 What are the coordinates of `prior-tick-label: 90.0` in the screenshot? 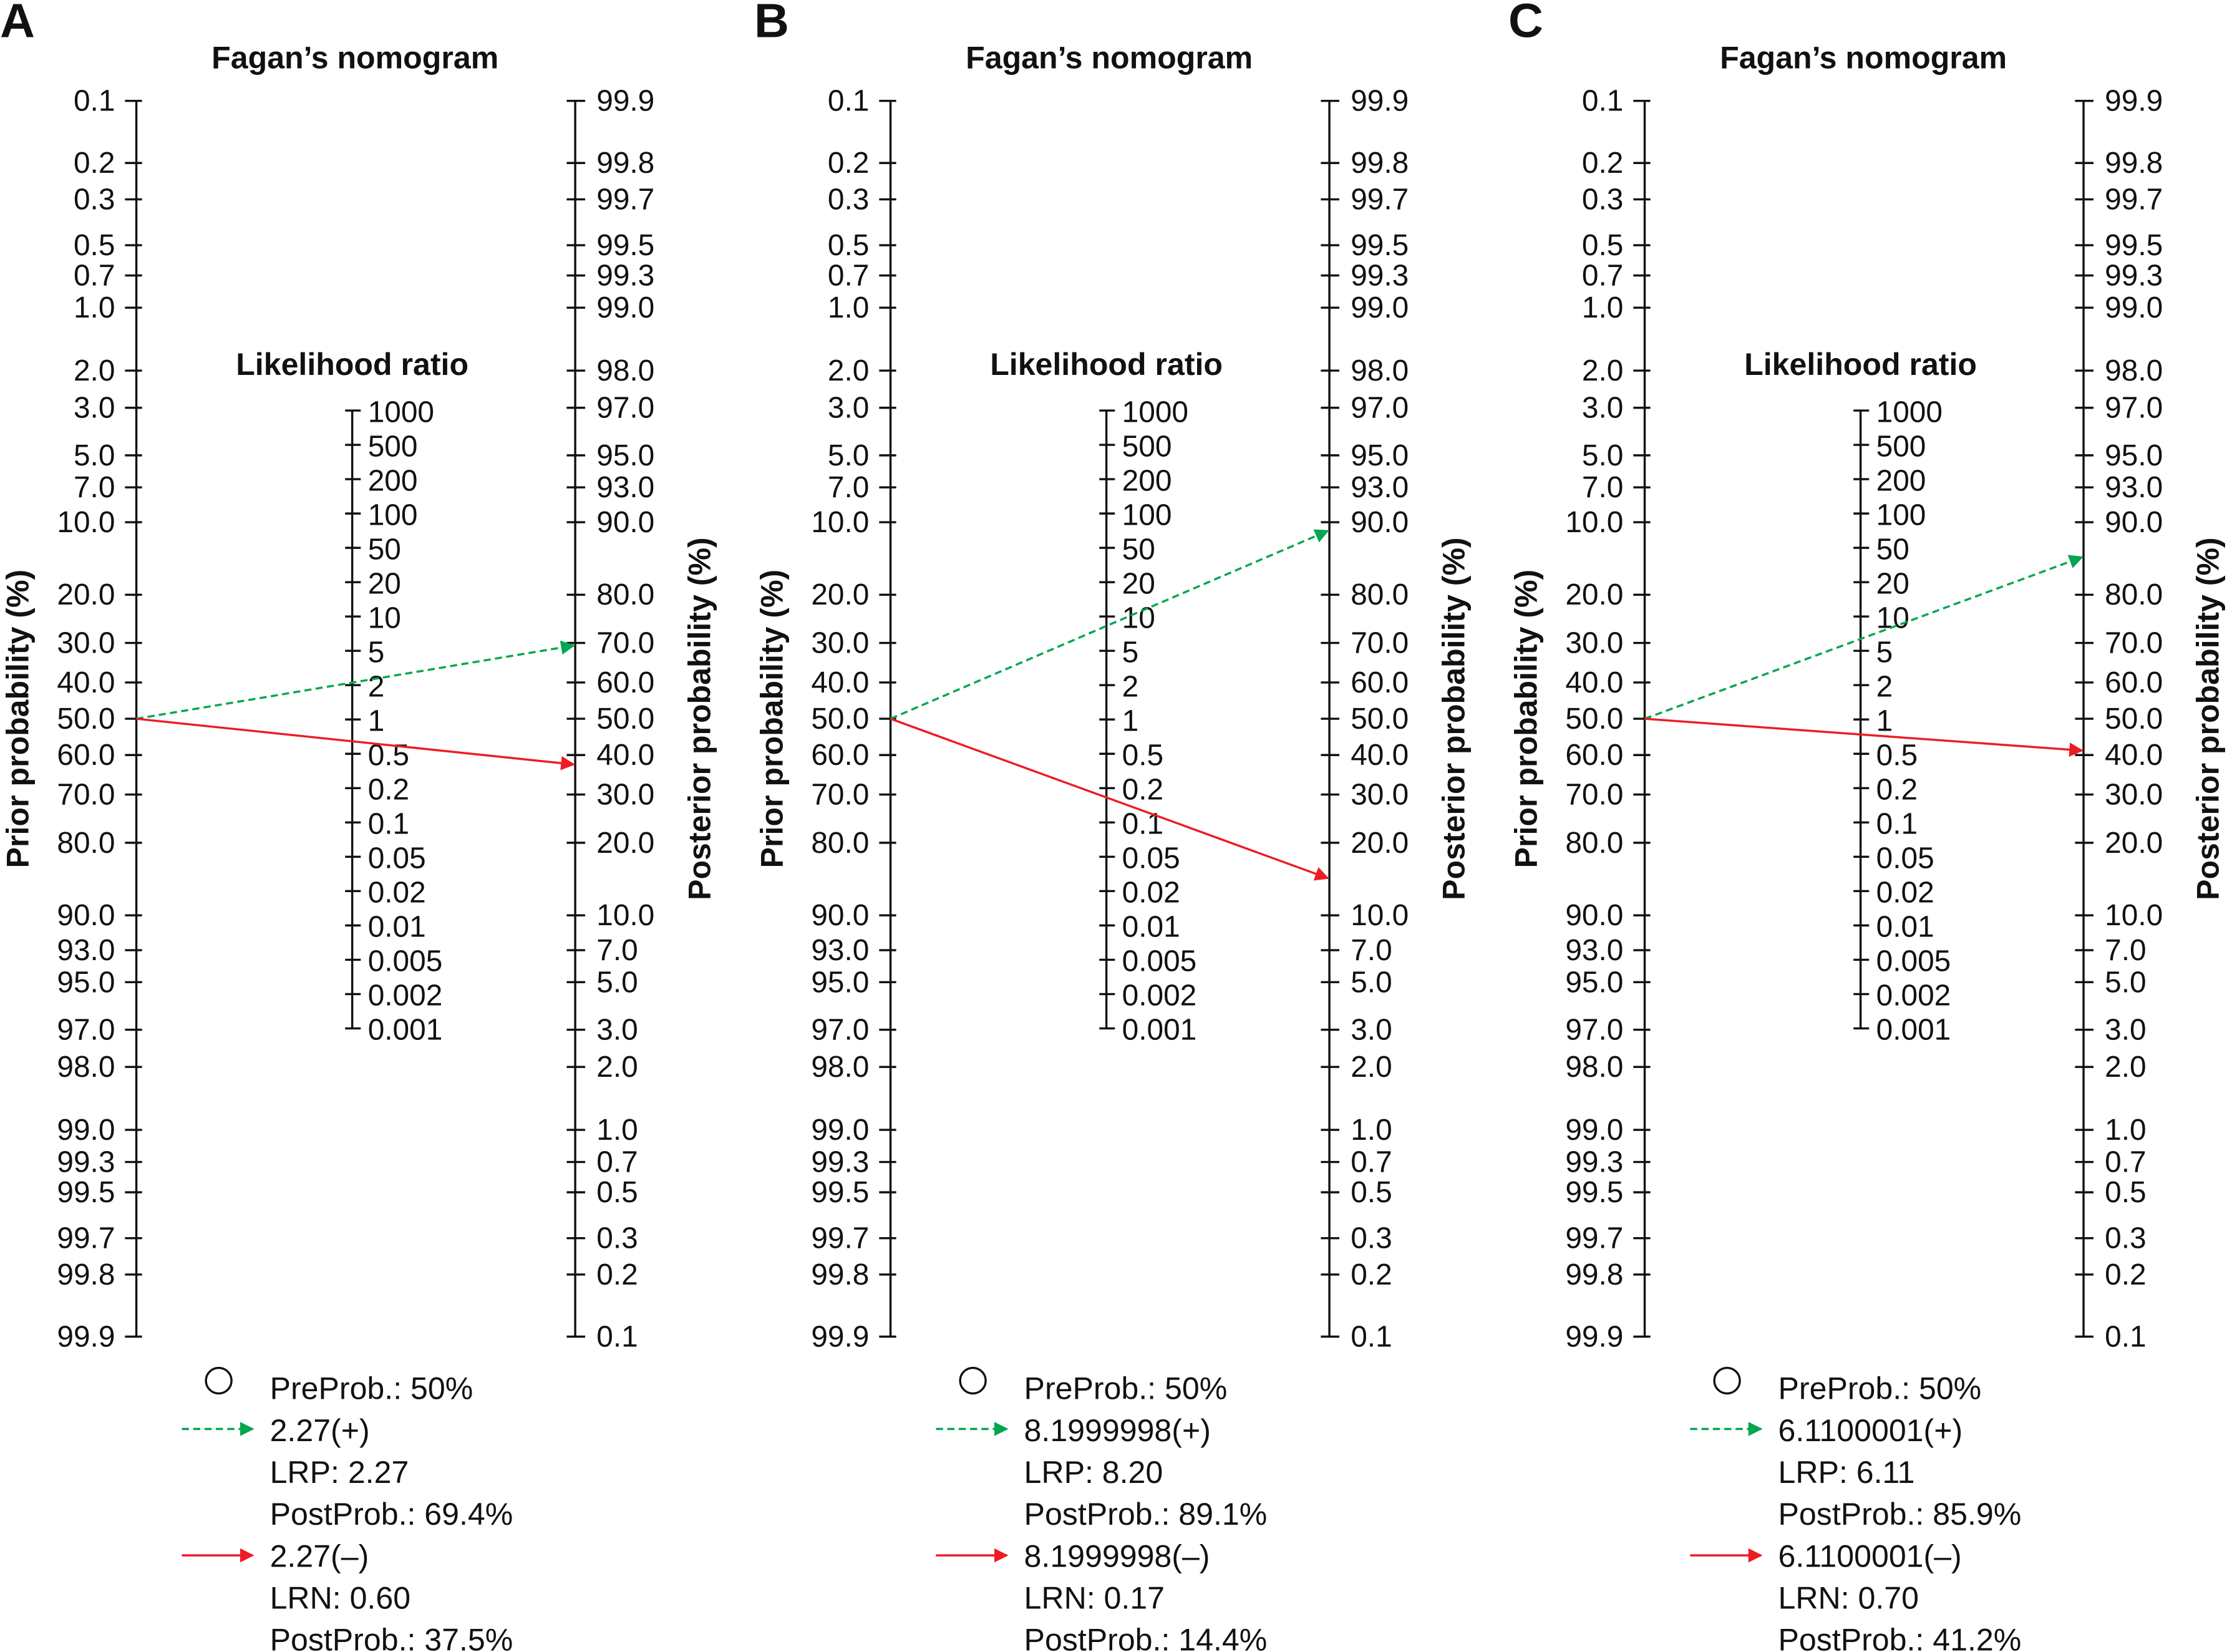 It's located at (1594, 915).